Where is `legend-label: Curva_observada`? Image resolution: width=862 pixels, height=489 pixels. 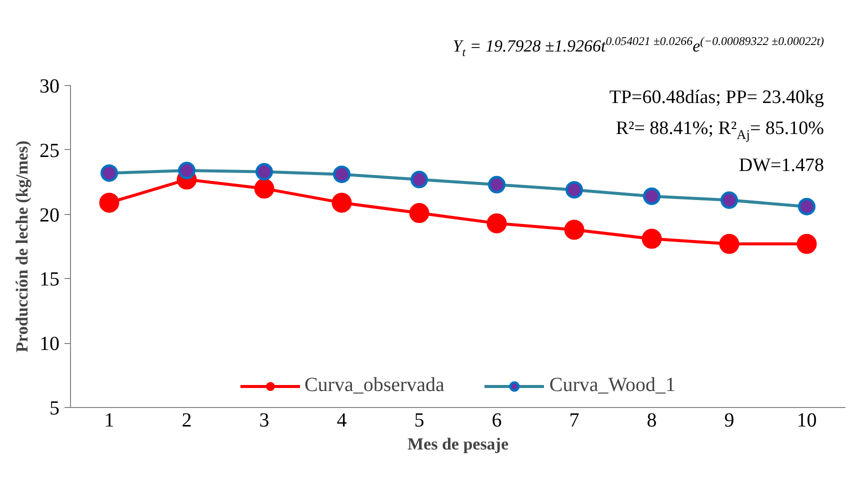 legend-label: Curva_observada is located at coordinates (374, 385).